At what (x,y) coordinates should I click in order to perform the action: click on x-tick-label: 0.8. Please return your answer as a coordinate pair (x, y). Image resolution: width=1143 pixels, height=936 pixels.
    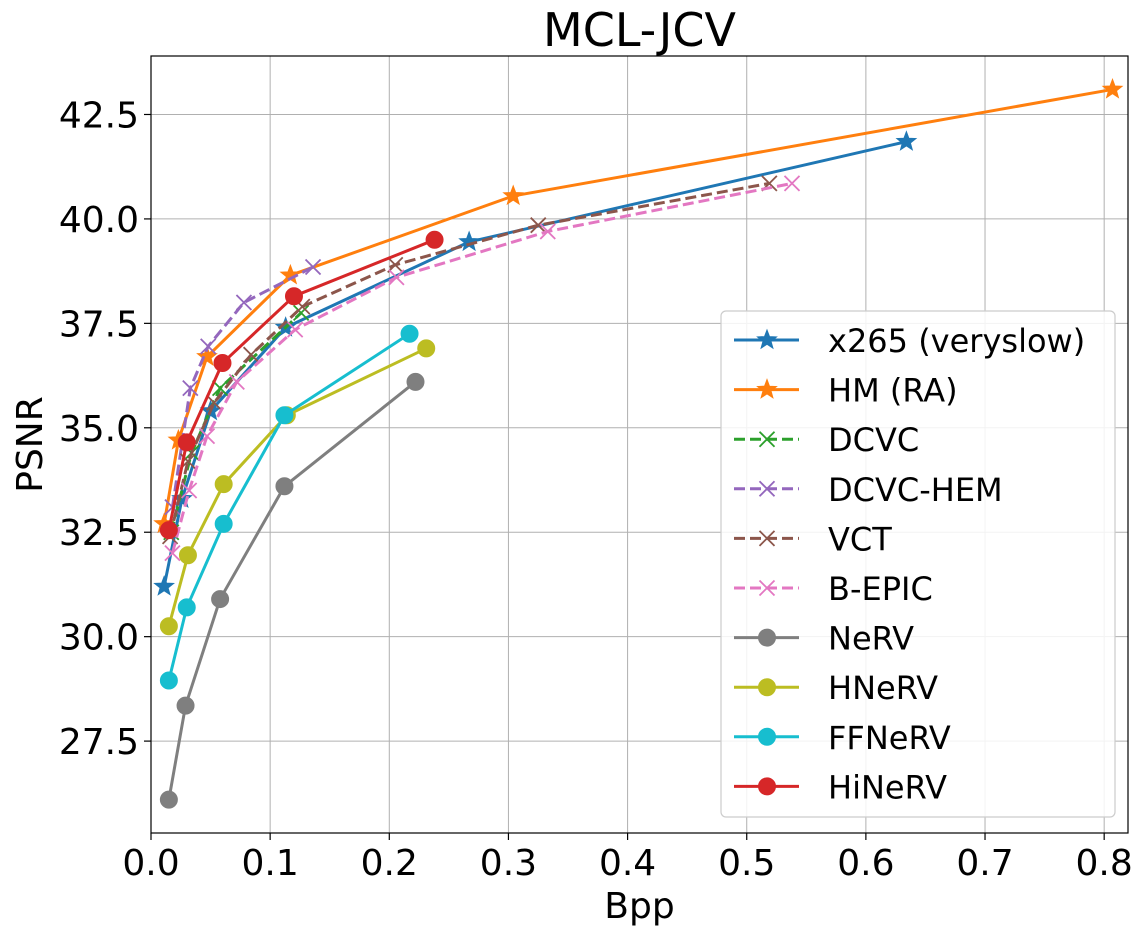
    Looking at the image, I should click on (1104, 863).